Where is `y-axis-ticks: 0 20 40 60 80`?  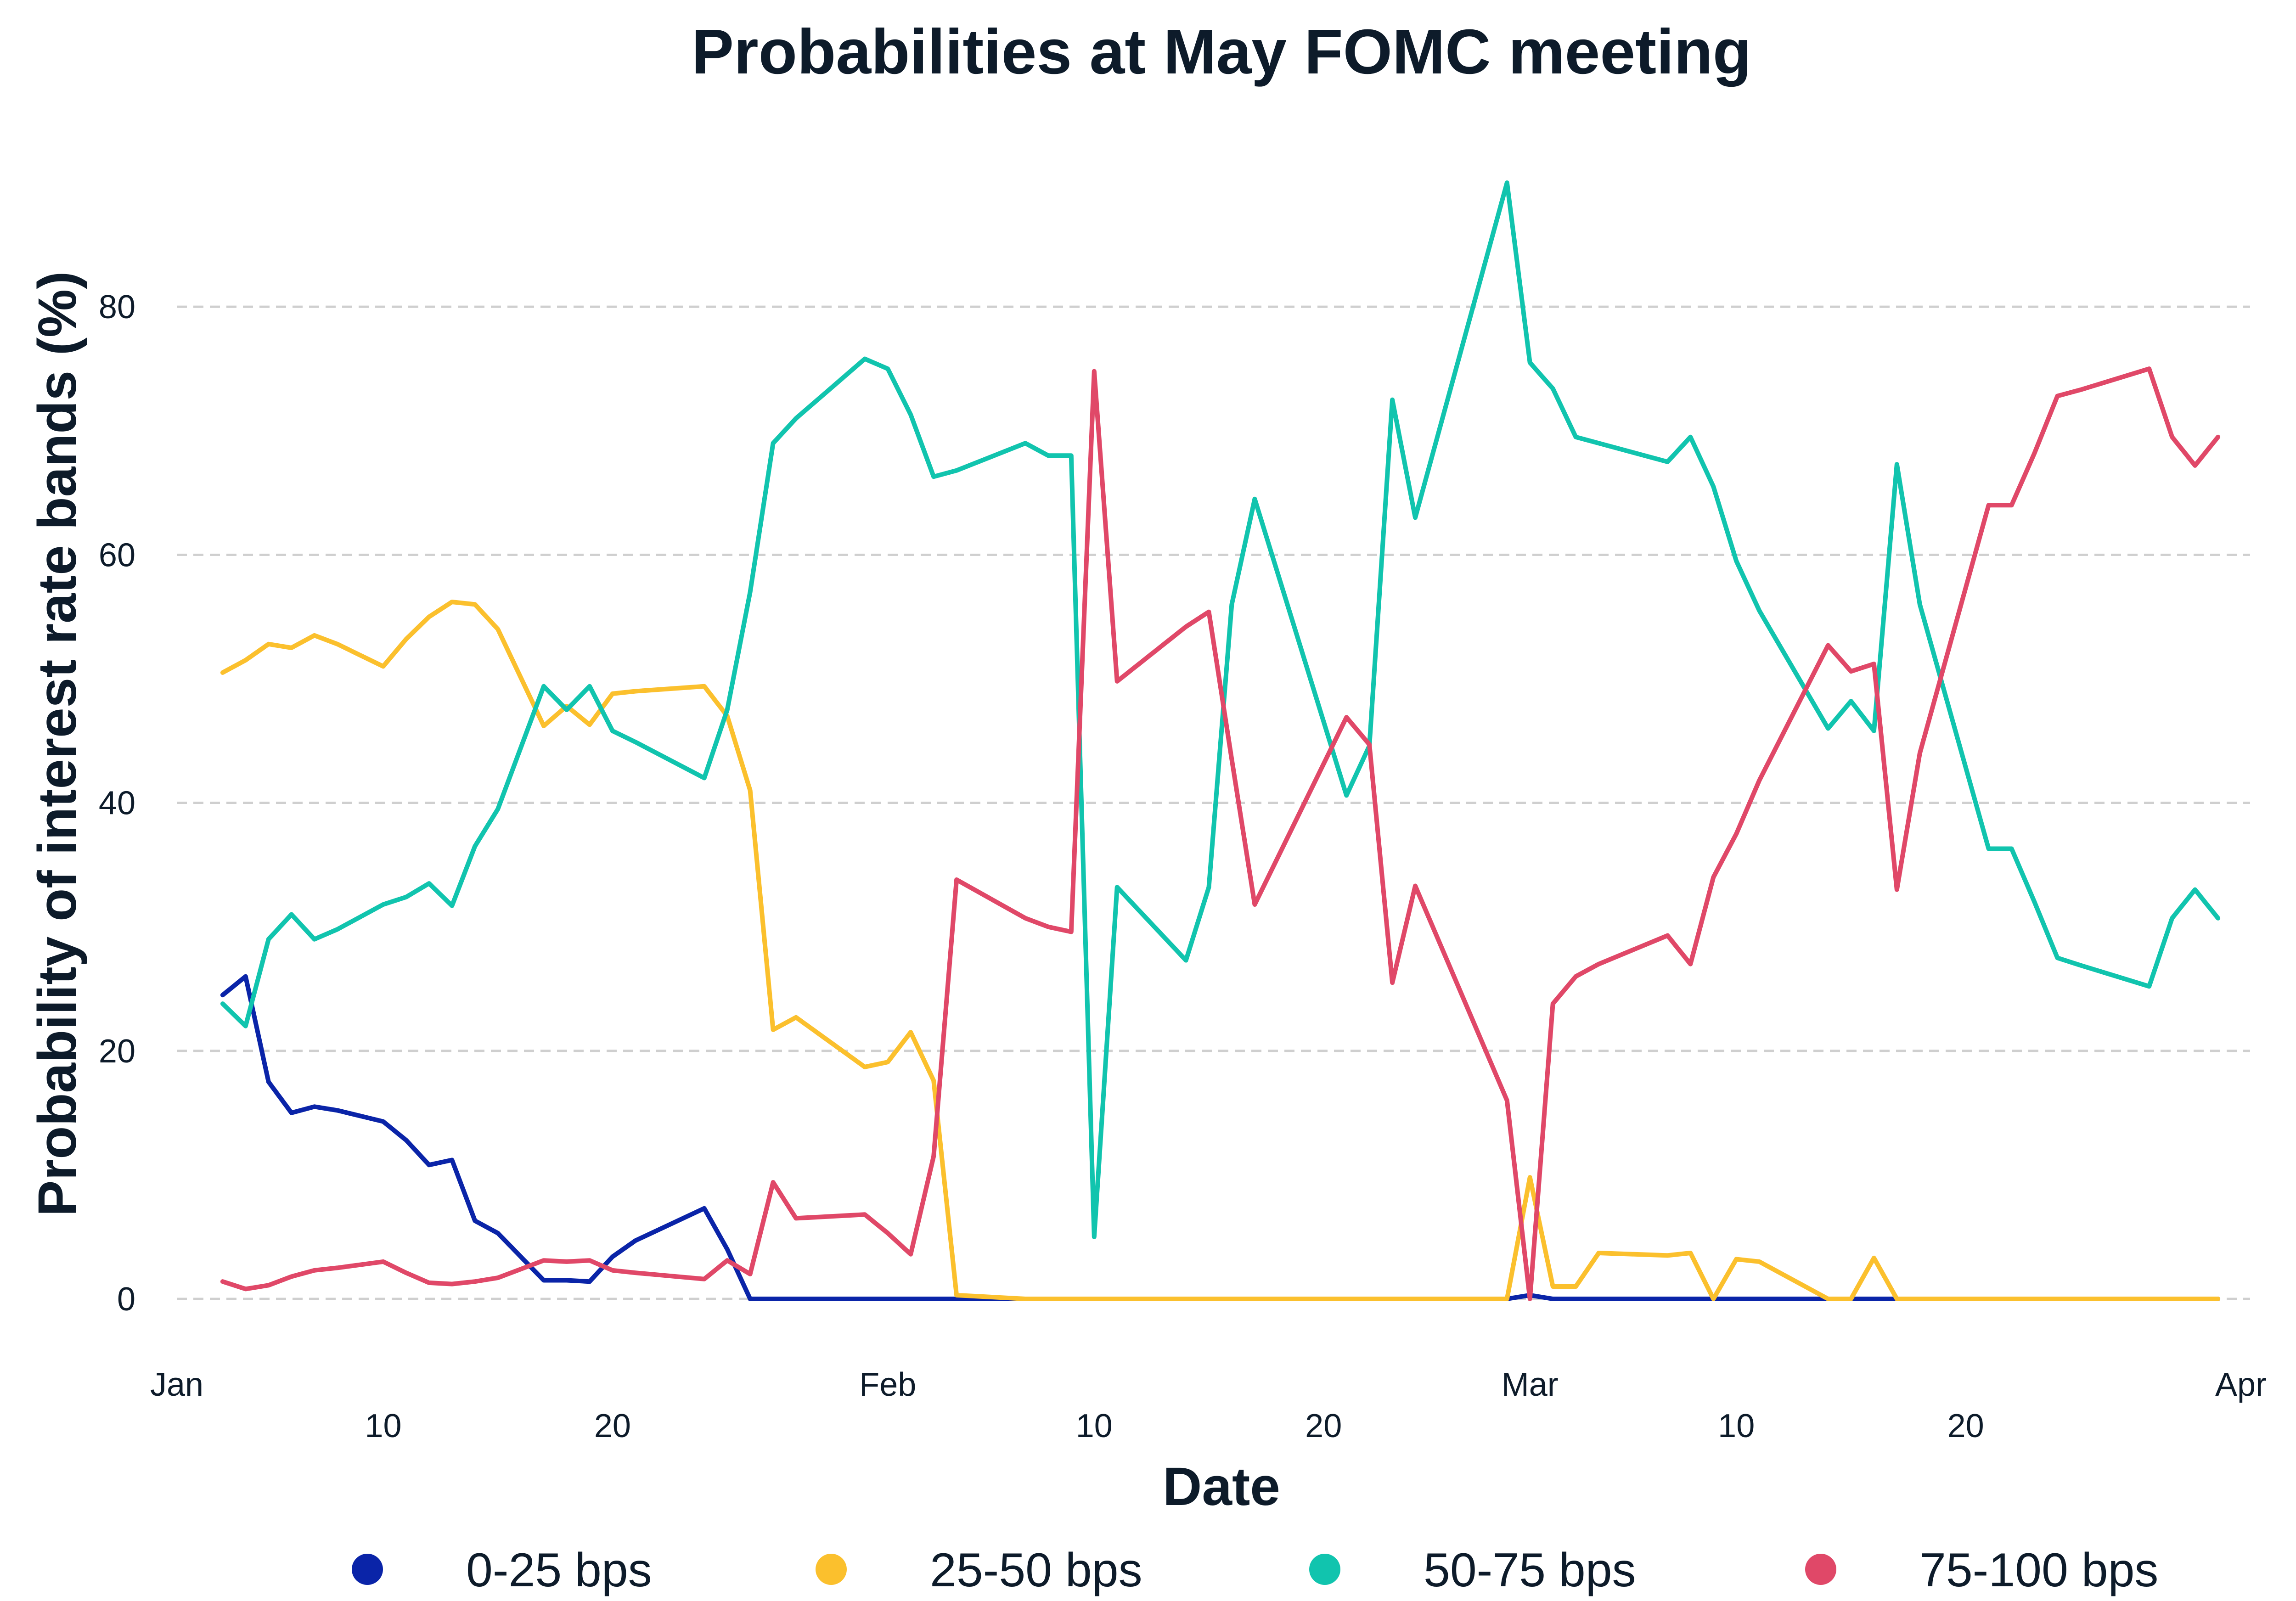
y-axis-ticks: 0 20 40 60 80 is located at coordinates (117, 804).